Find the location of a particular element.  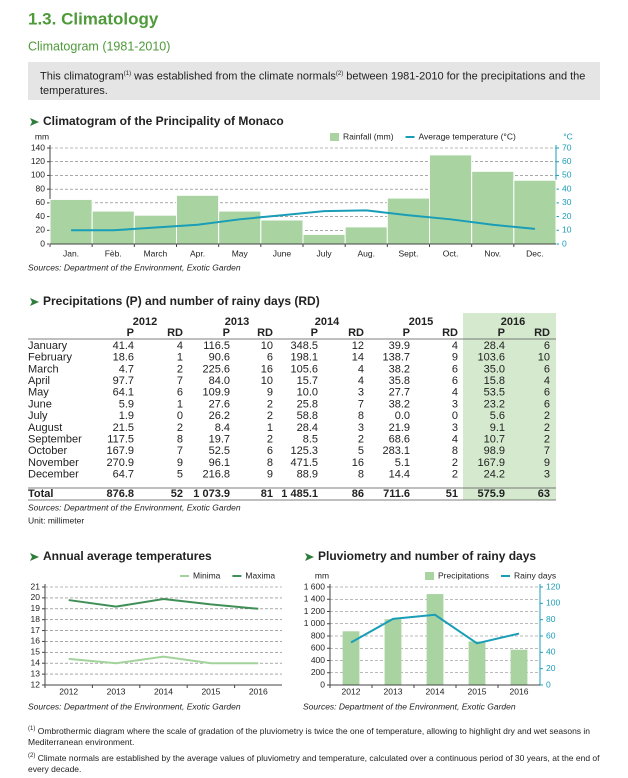

legend-swatch is located at coordinates (429, 576).